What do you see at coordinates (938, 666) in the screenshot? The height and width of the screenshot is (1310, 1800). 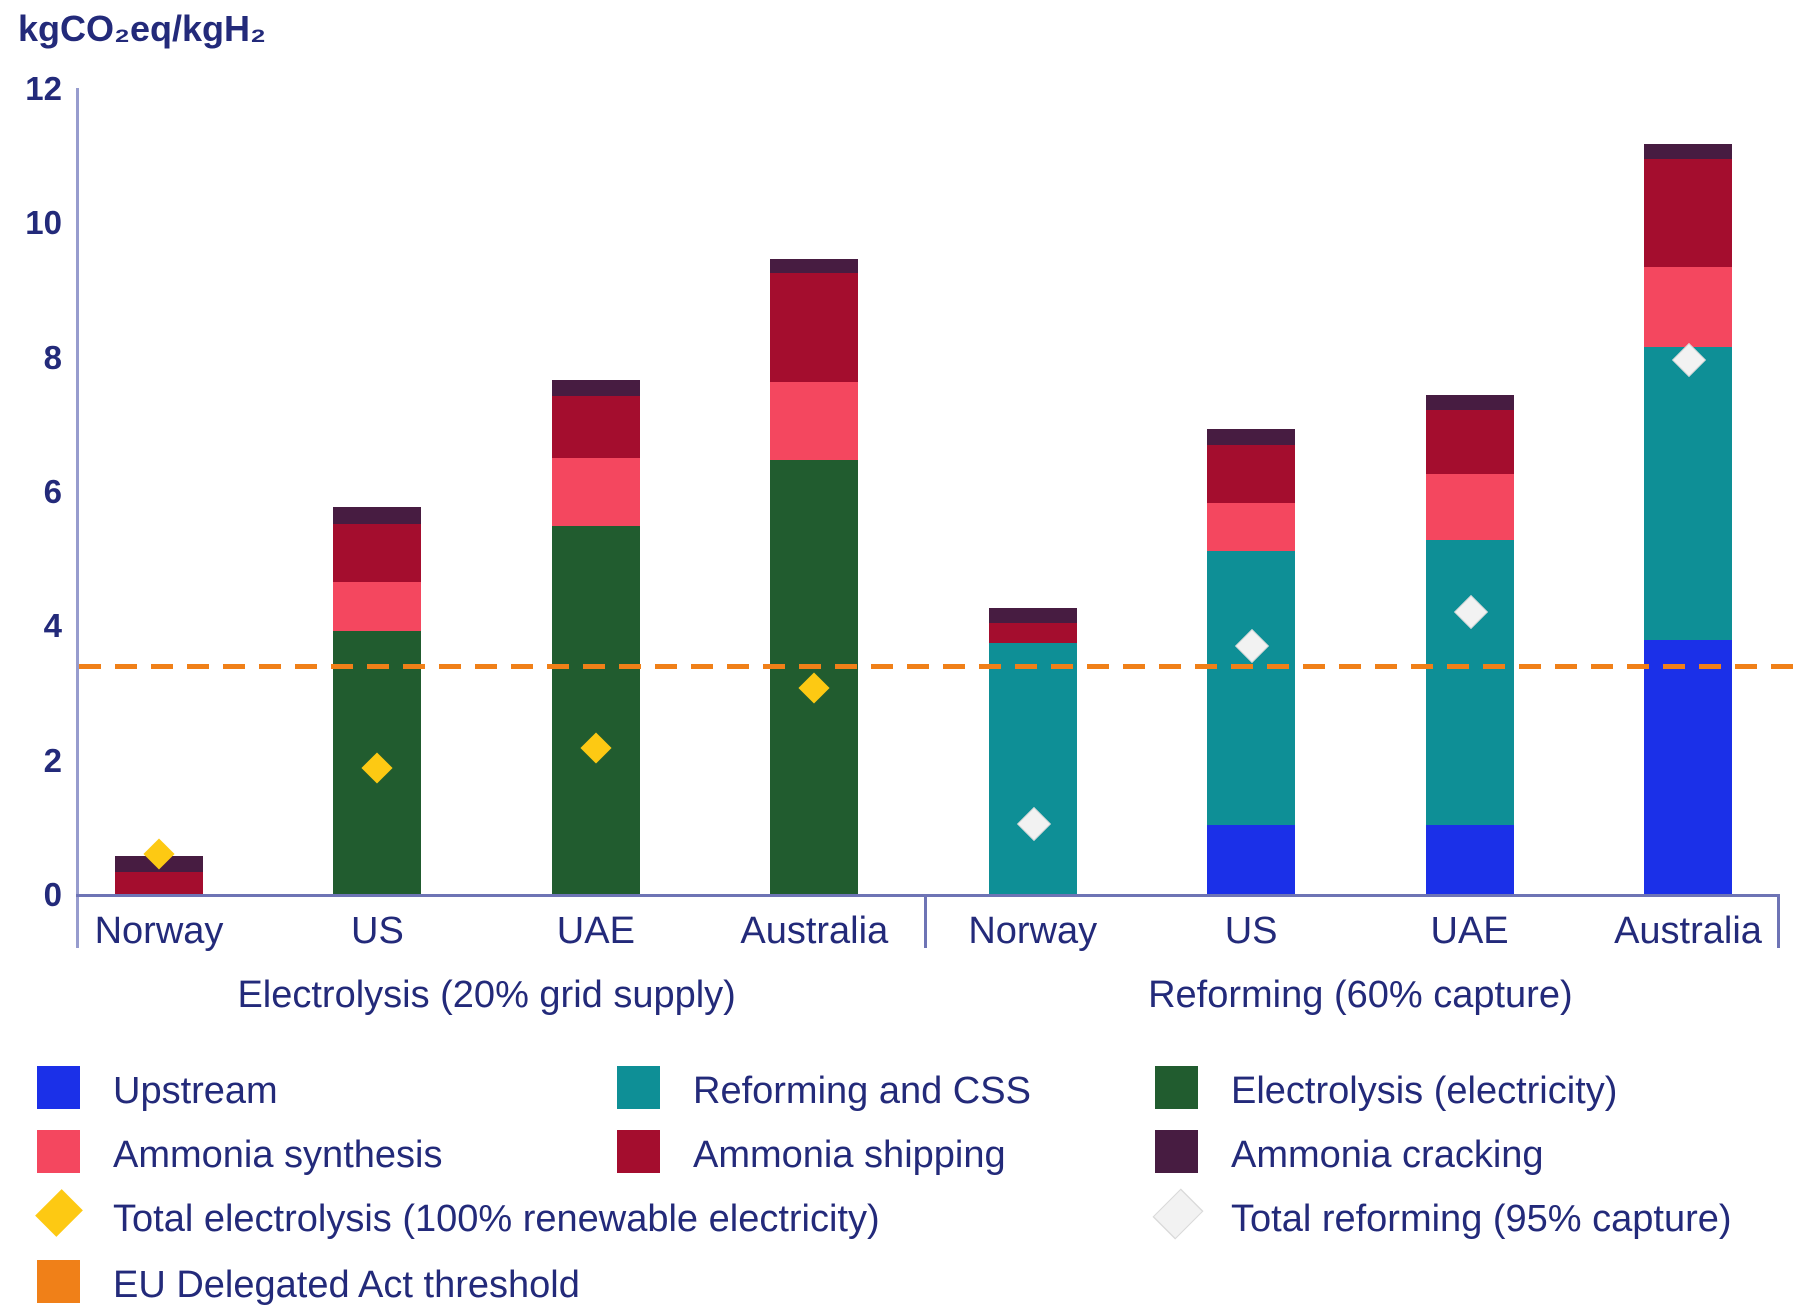 I see `threshold-line` at bounding box center [938, 666].